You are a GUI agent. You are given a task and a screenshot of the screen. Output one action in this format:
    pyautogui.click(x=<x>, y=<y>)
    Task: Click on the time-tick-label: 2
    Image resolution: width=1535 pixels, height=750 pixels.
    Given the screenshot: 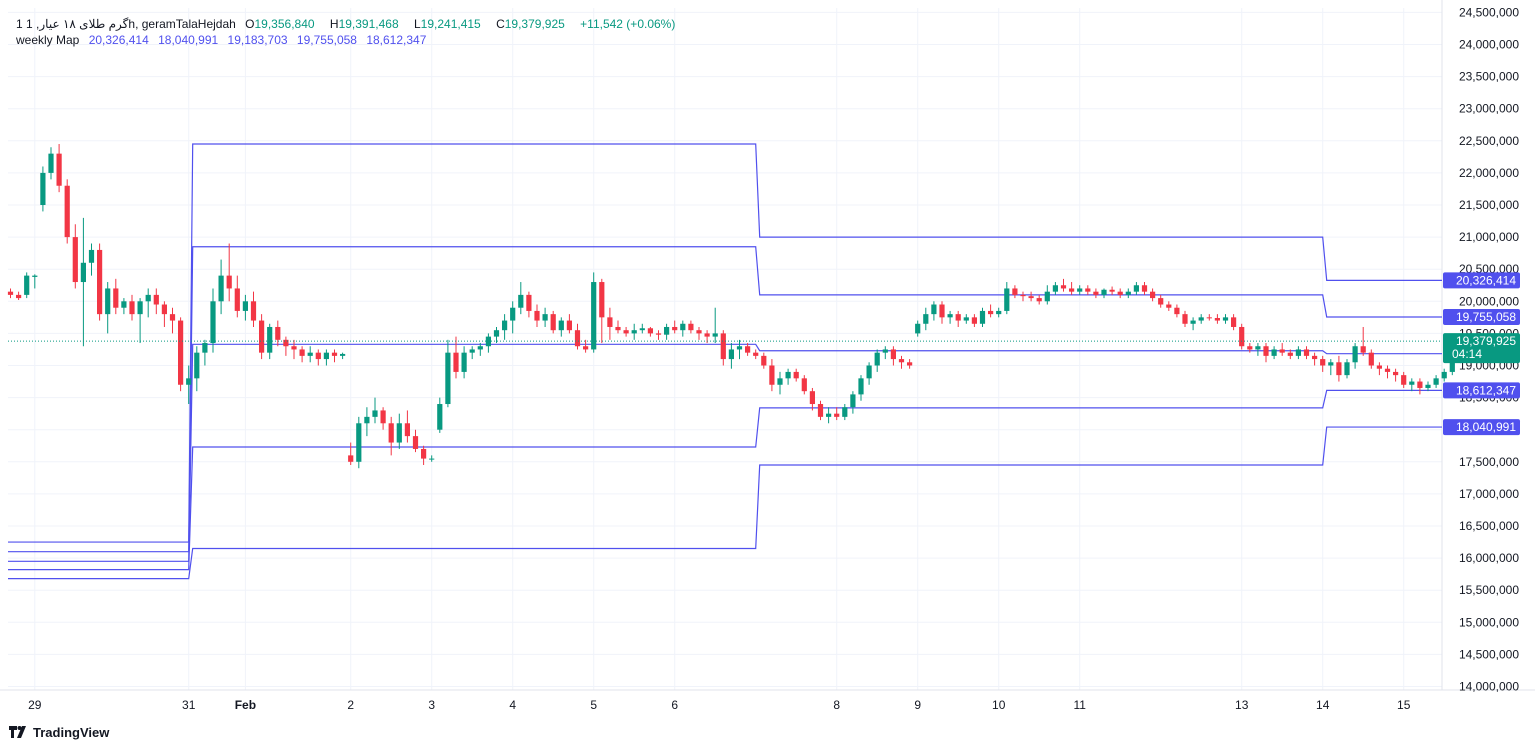 What is the action you would take?
    pyautogui.click(x=350, y=705)
    